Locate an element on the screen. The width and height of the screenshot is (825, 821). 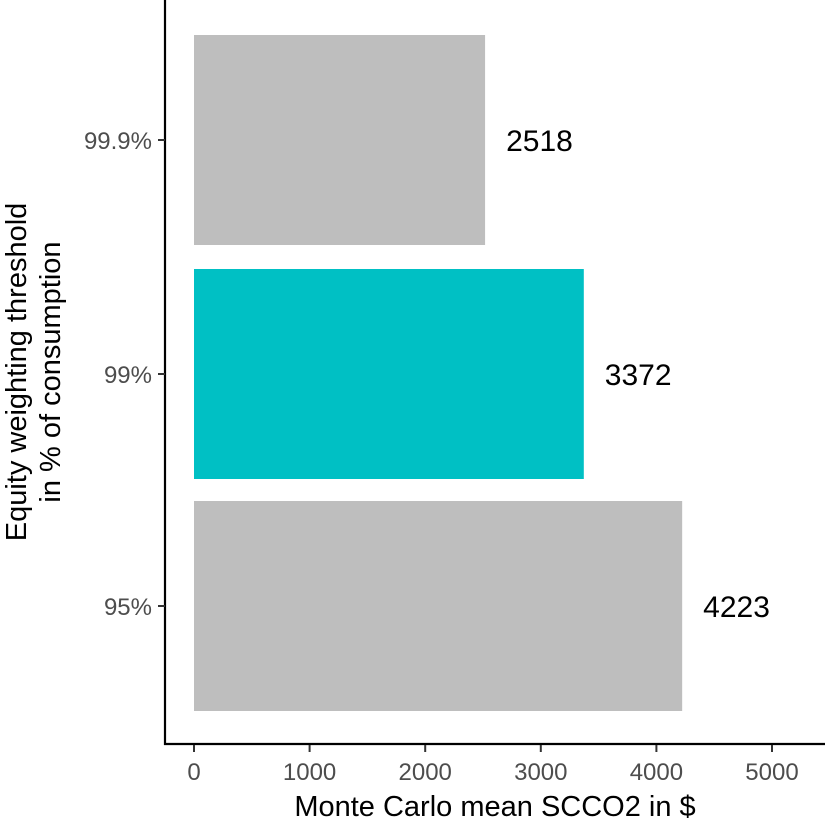
y-tick-label: 95% is located at coordinates (128, 607).